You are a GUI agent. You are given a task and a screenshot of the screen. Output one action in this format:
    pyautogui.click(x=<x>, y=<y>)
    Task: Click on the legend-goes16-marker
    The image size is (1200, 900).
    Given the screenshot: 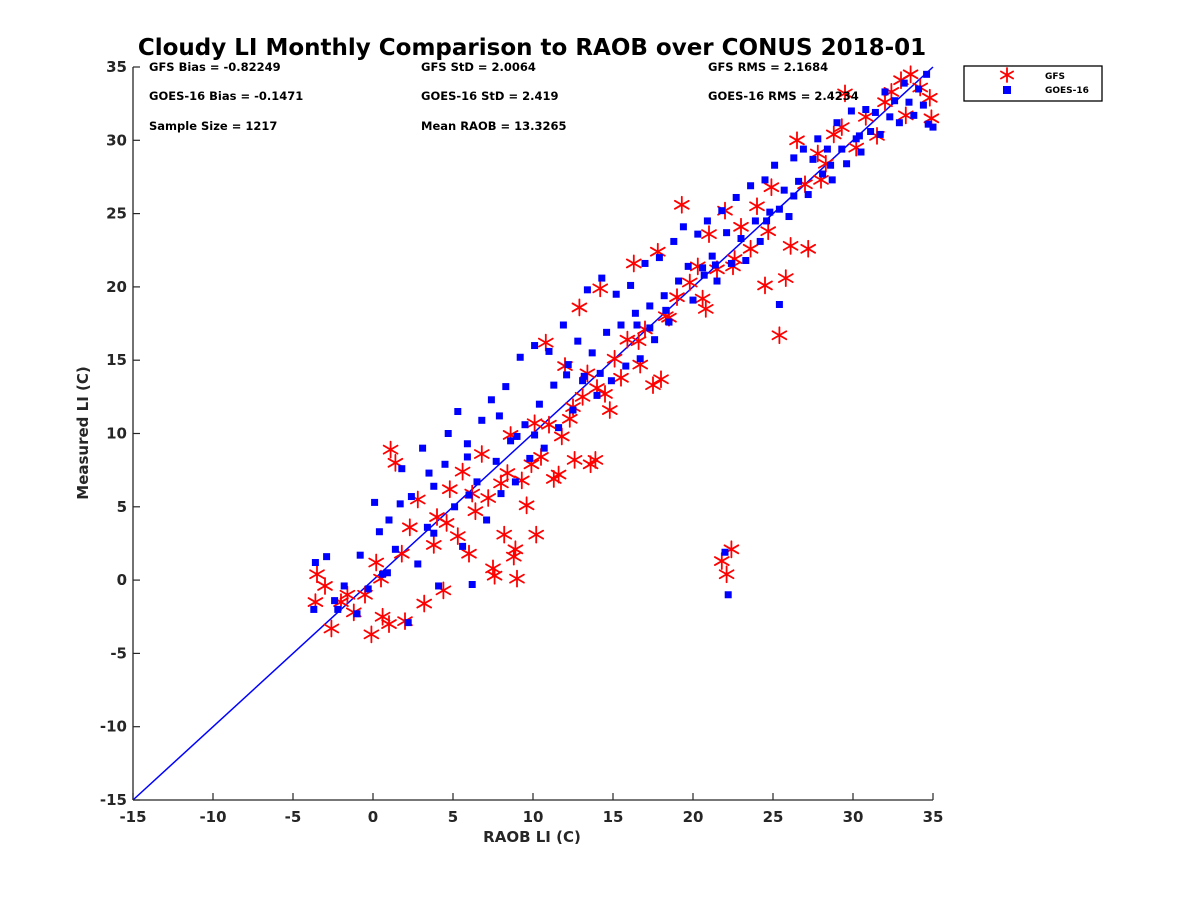 What is the action you would take?
    pyautogui.click(x=1007, y=90)
    